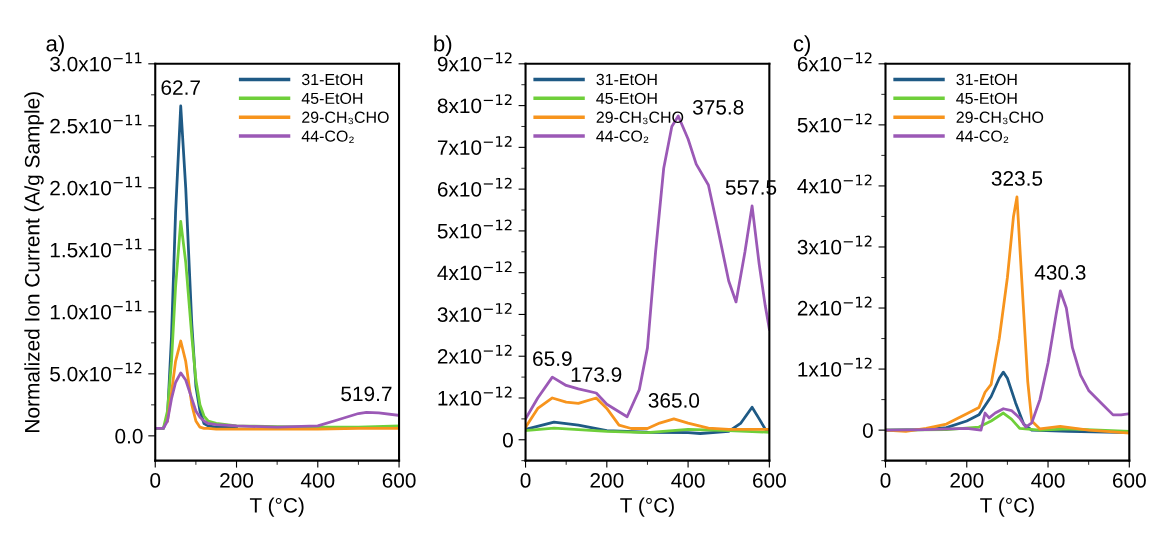  I want to click on annotation: 375.8, so click(718, 107).